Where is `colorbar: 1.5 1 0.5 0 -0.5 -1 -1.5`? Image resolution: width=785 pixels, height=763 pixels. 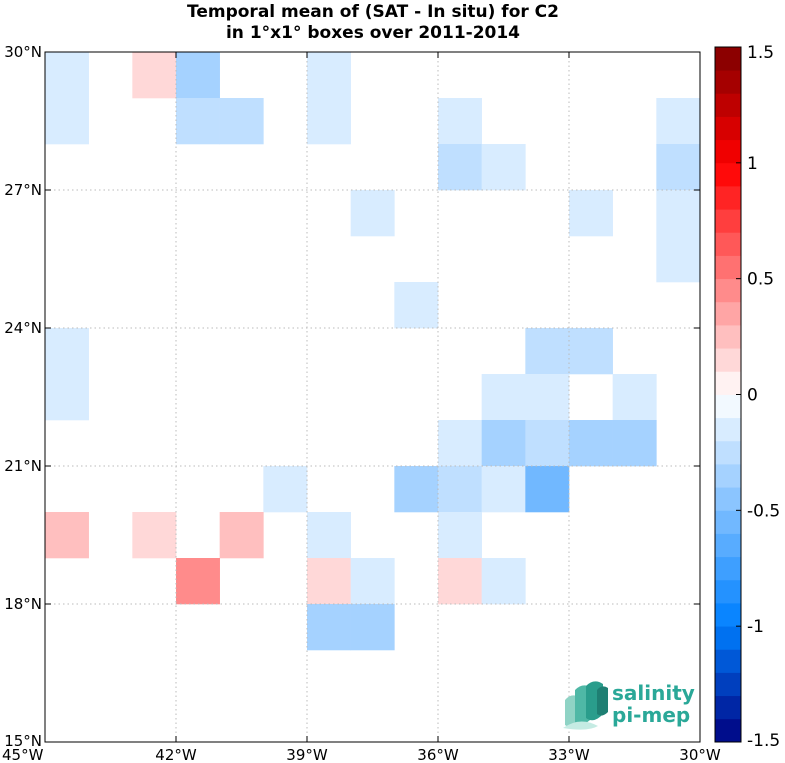 colorbar: 1.5 1 0.5 0 -0.5 -1 -1.5 is located at coordinates (747, 397).